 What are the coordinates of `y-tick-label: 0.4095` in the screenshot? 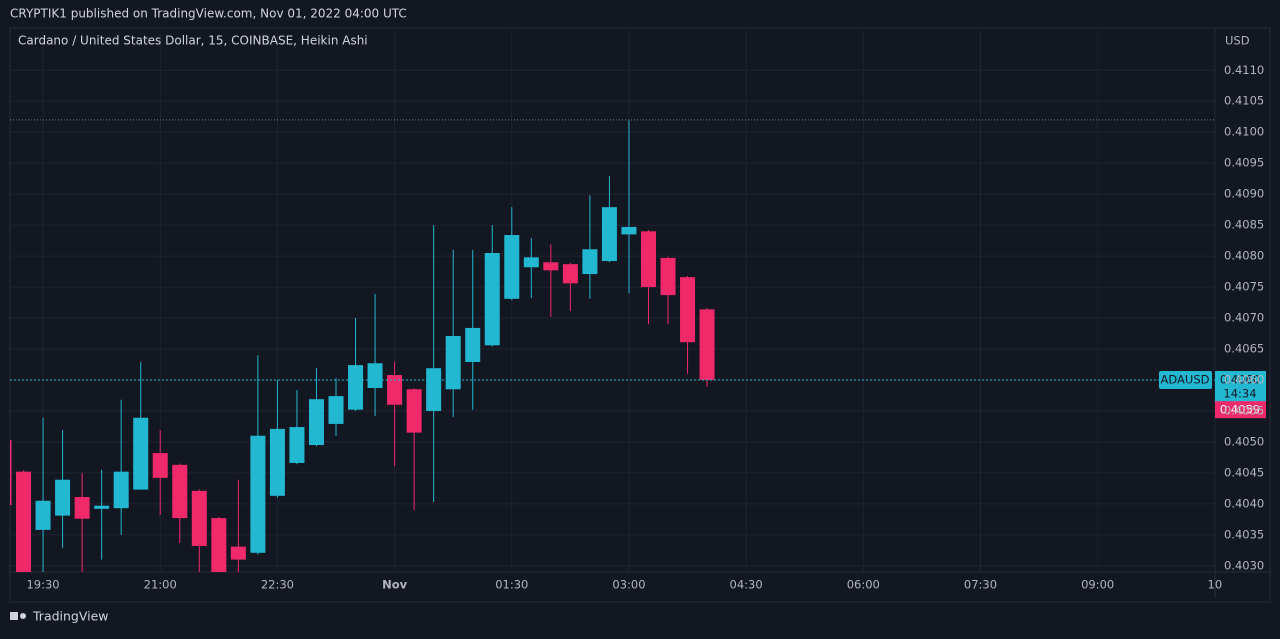 It's located at (1244, 163).